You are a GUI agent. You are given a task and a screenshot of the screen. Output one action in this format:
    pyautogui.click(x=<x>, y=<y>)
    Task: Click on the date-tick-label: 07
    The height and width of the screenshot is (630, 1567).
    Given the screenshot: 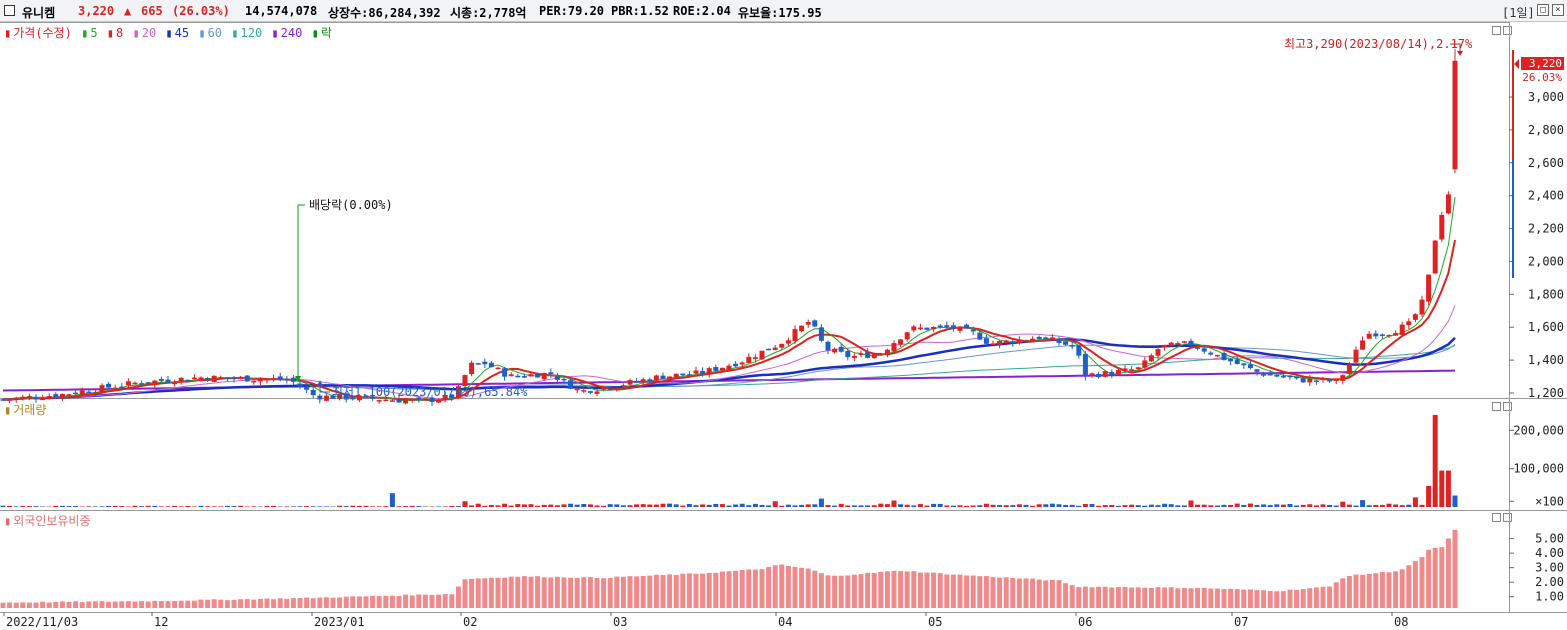 What is the action you would take?
    pyautogui.click(x=1241, y=622)
    